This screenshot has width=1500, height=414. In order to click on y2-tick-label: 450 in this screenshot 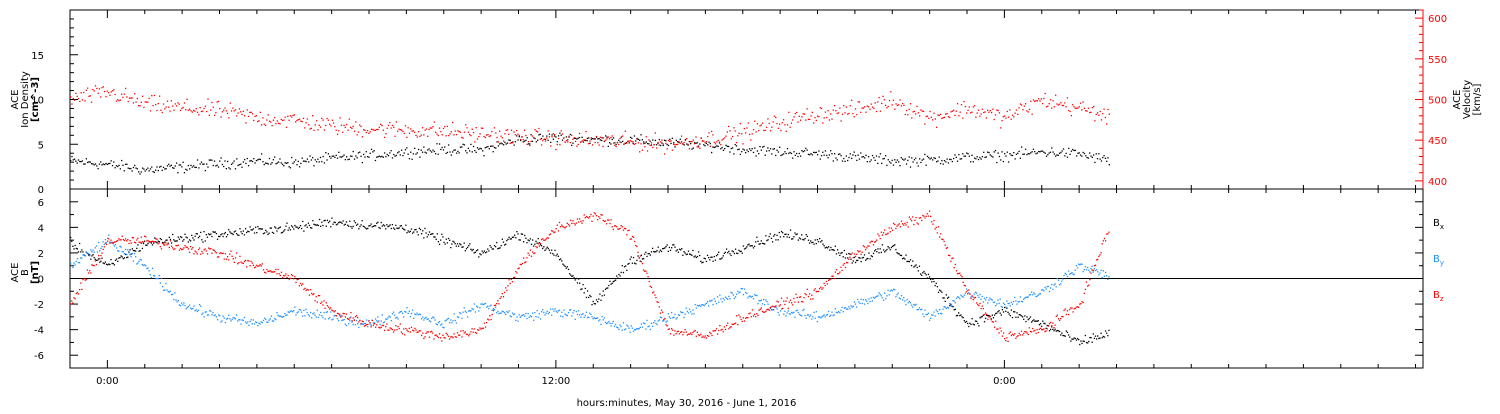, I will do `click(1437, 141)`.